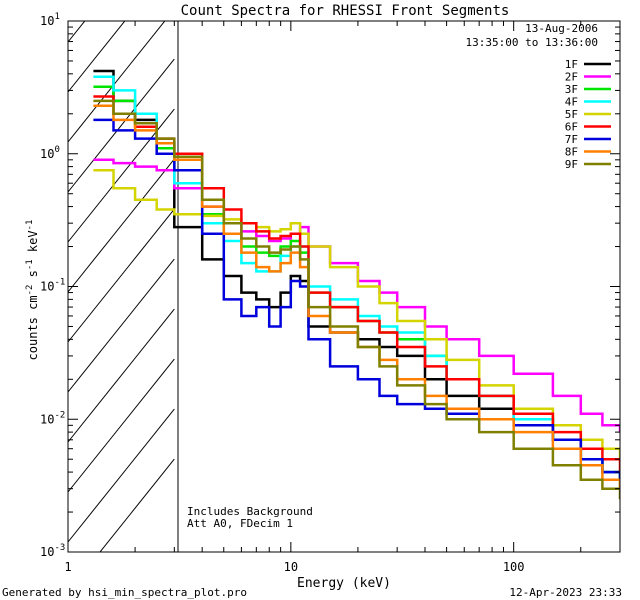  I want to click on legend-label-9F: 9F, so click(571, 164).